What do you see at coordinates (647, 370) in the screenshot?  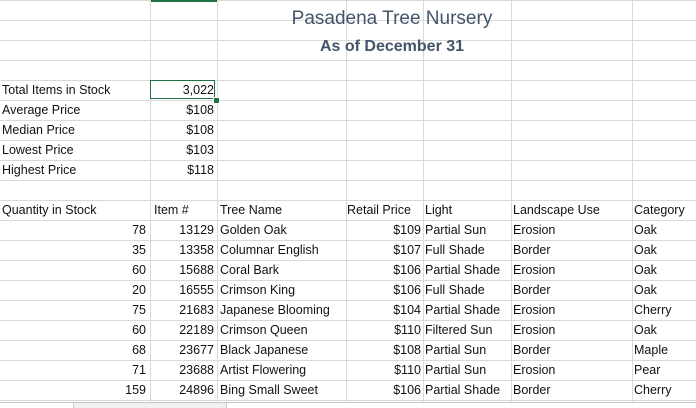 I see `cell-category: Pear` at bounding box center [647, 370].